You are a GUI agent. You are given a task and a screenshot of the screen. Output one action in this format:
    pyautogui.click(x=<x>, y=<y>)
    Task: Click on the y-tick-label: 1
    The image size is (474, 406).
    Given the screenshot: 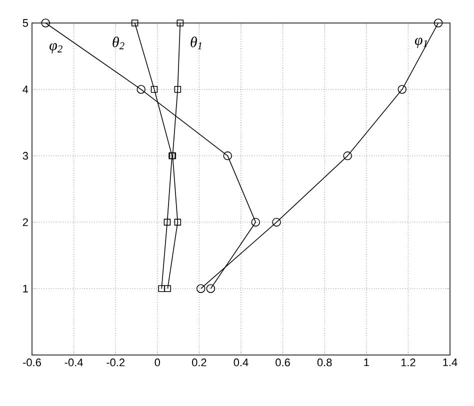 What is the action you would take?
    pyautogui.click(x=25, y=288)
    